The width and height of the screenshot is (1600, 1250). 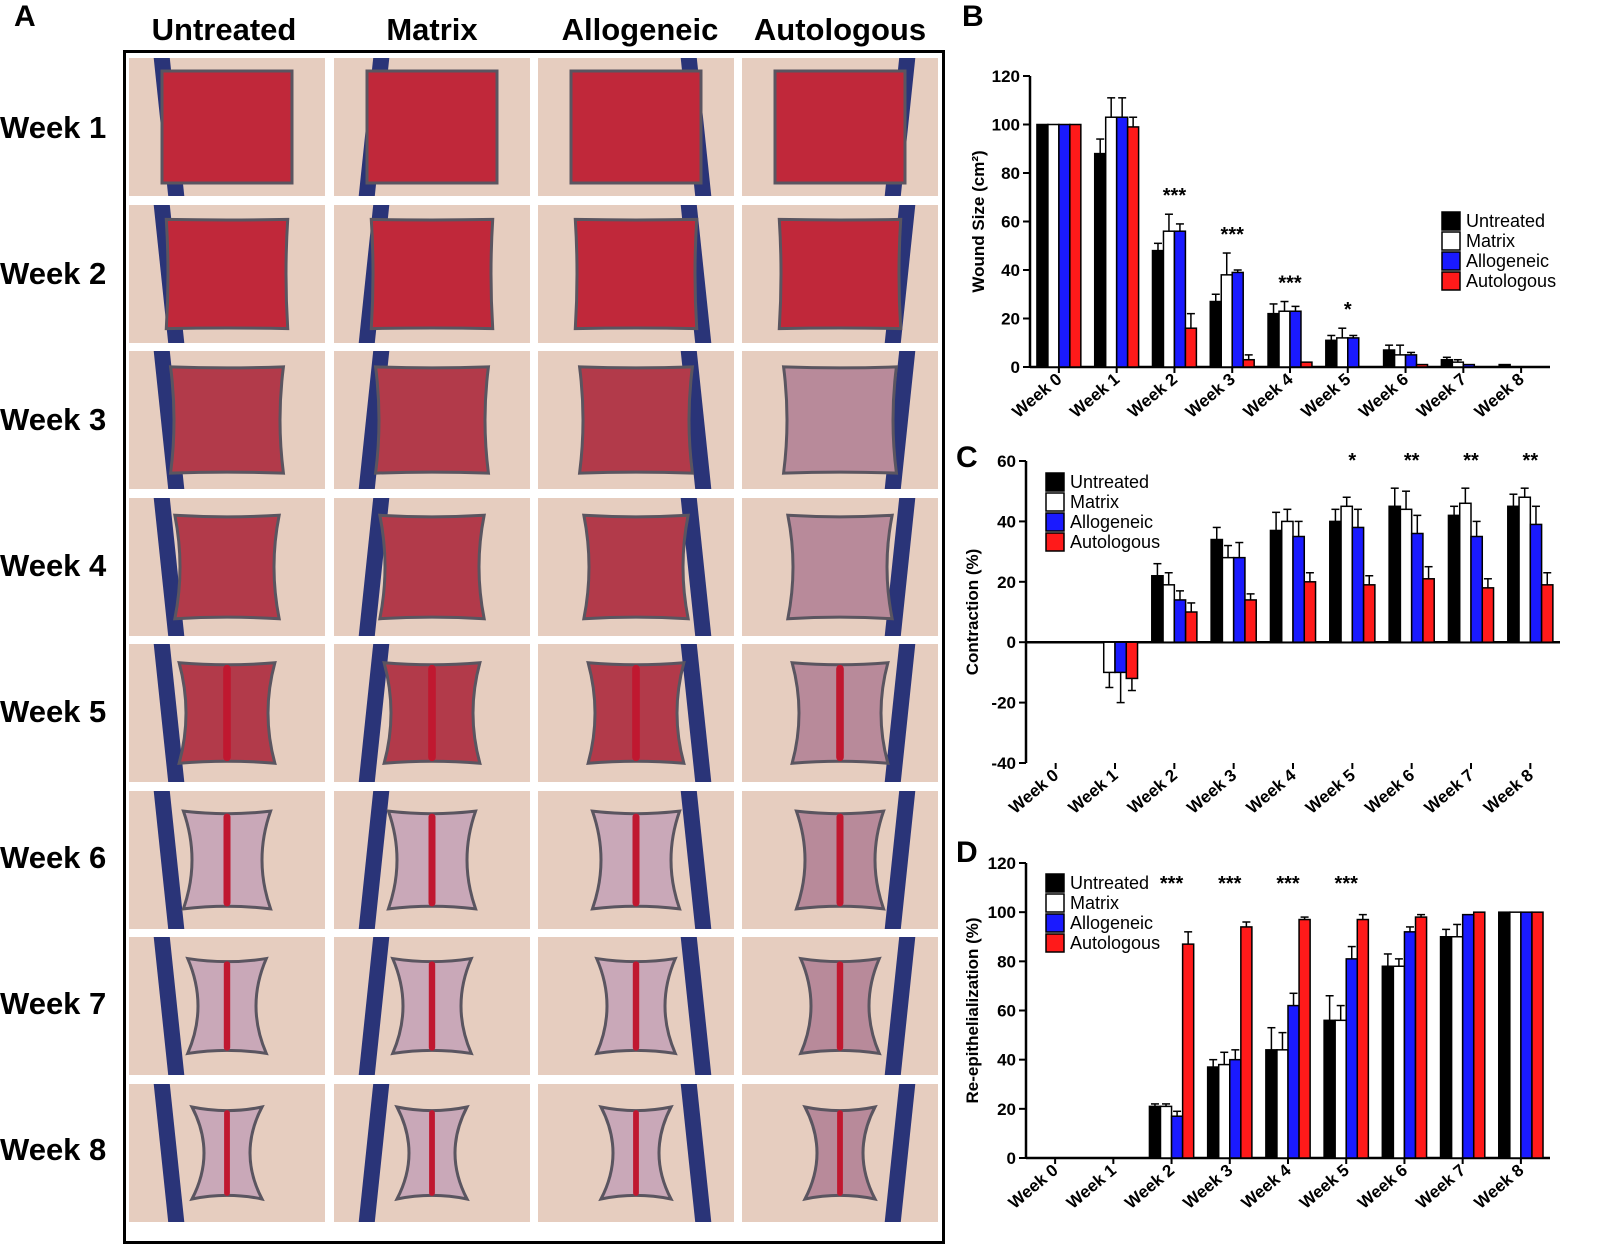 I want to click on y-tick-label: 40, so click(x=1006, y=521).